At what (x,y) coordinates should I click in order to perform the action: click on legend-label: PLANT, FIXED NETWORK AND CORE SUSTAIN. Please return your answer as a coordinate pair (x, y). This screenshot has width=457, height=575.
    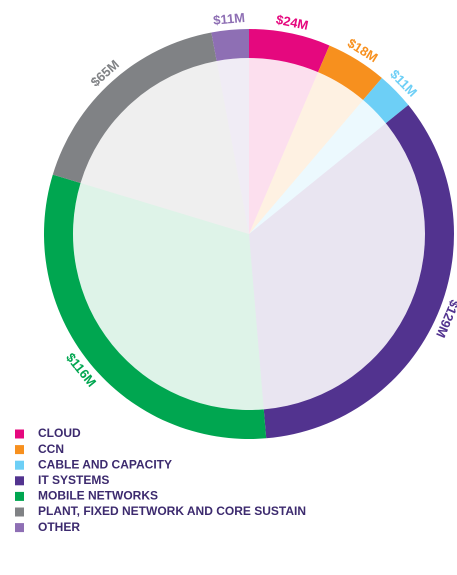
    Looking at the image, I should click on (172, 511).